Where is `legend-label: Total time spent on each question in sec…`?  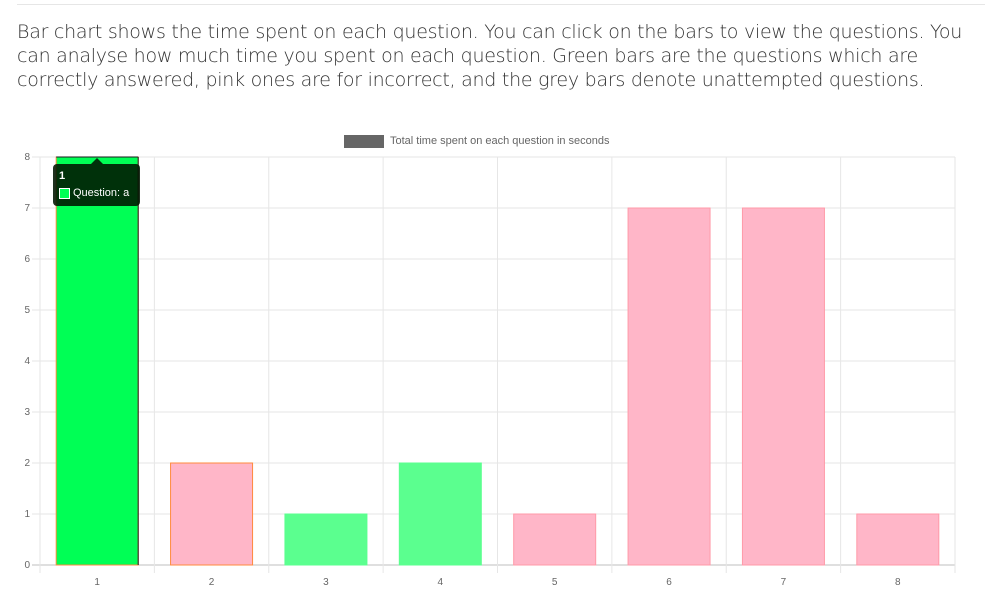 legend-label: Total time spent on each question in sec… is located at coordinates (500, 141).